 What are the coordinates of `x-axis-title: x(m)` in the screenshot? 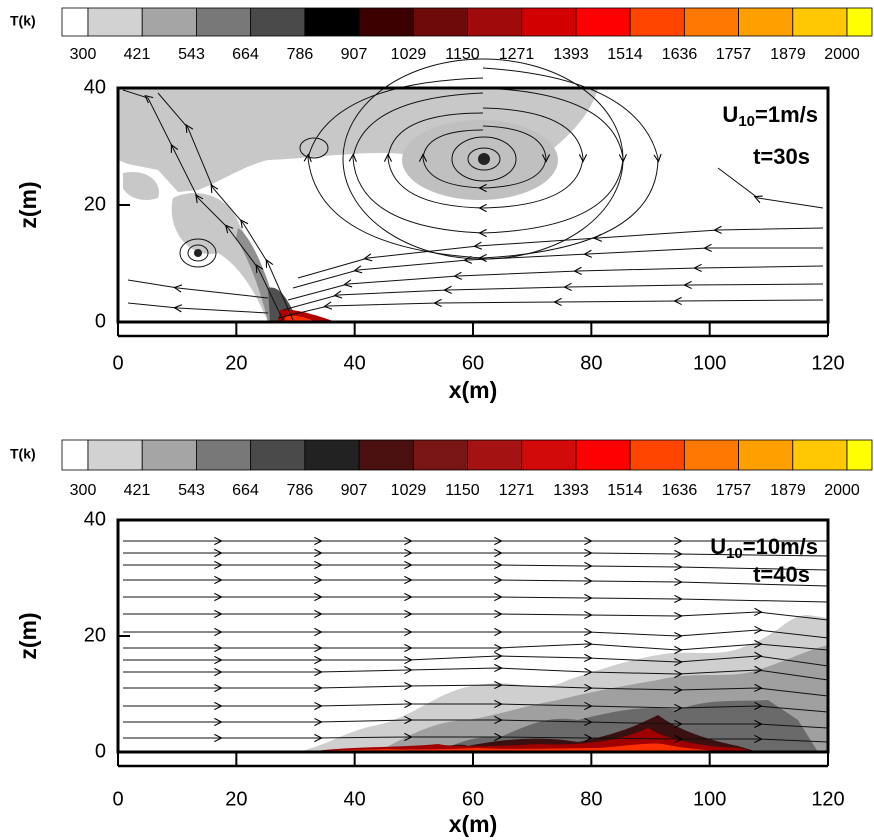 It's located at (473, 390).